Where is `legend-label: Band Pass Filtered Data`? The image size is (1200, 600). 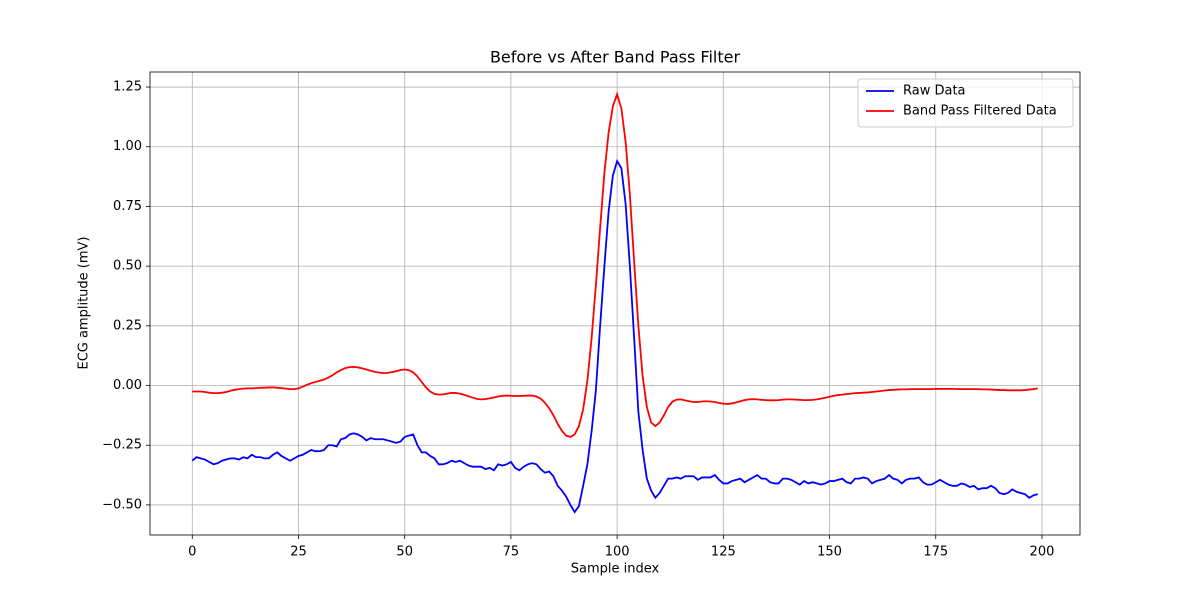 legend-label: Band Pass Filtered Data is located at coordinates (980, 111).